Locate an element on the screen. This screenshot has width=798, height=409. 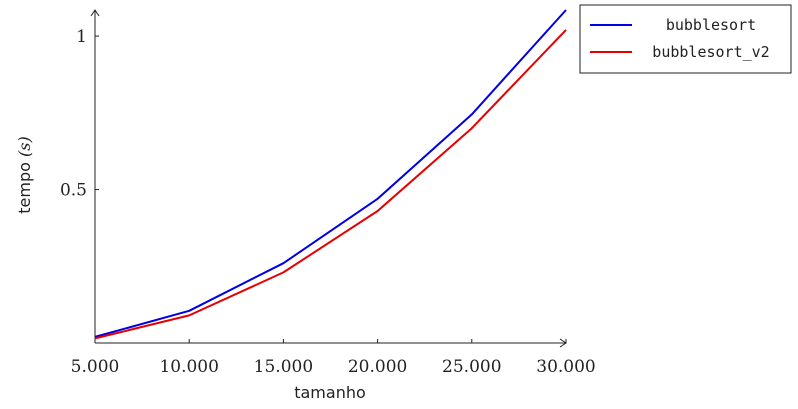
y-axis-arrow is located at coordinates (95, 13).